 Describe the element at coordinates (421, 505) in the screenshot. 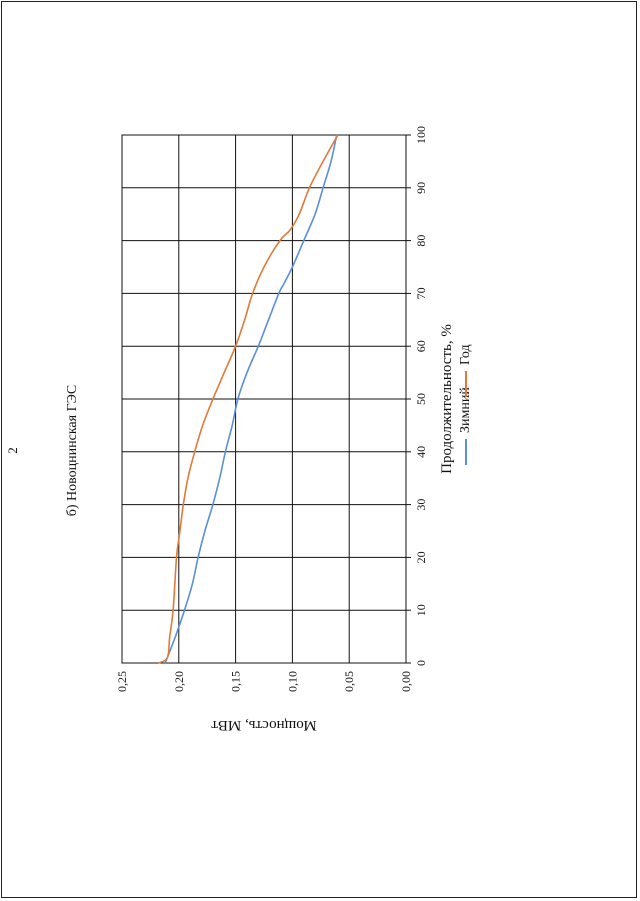

I see `x-tick-label: 30` at that location.